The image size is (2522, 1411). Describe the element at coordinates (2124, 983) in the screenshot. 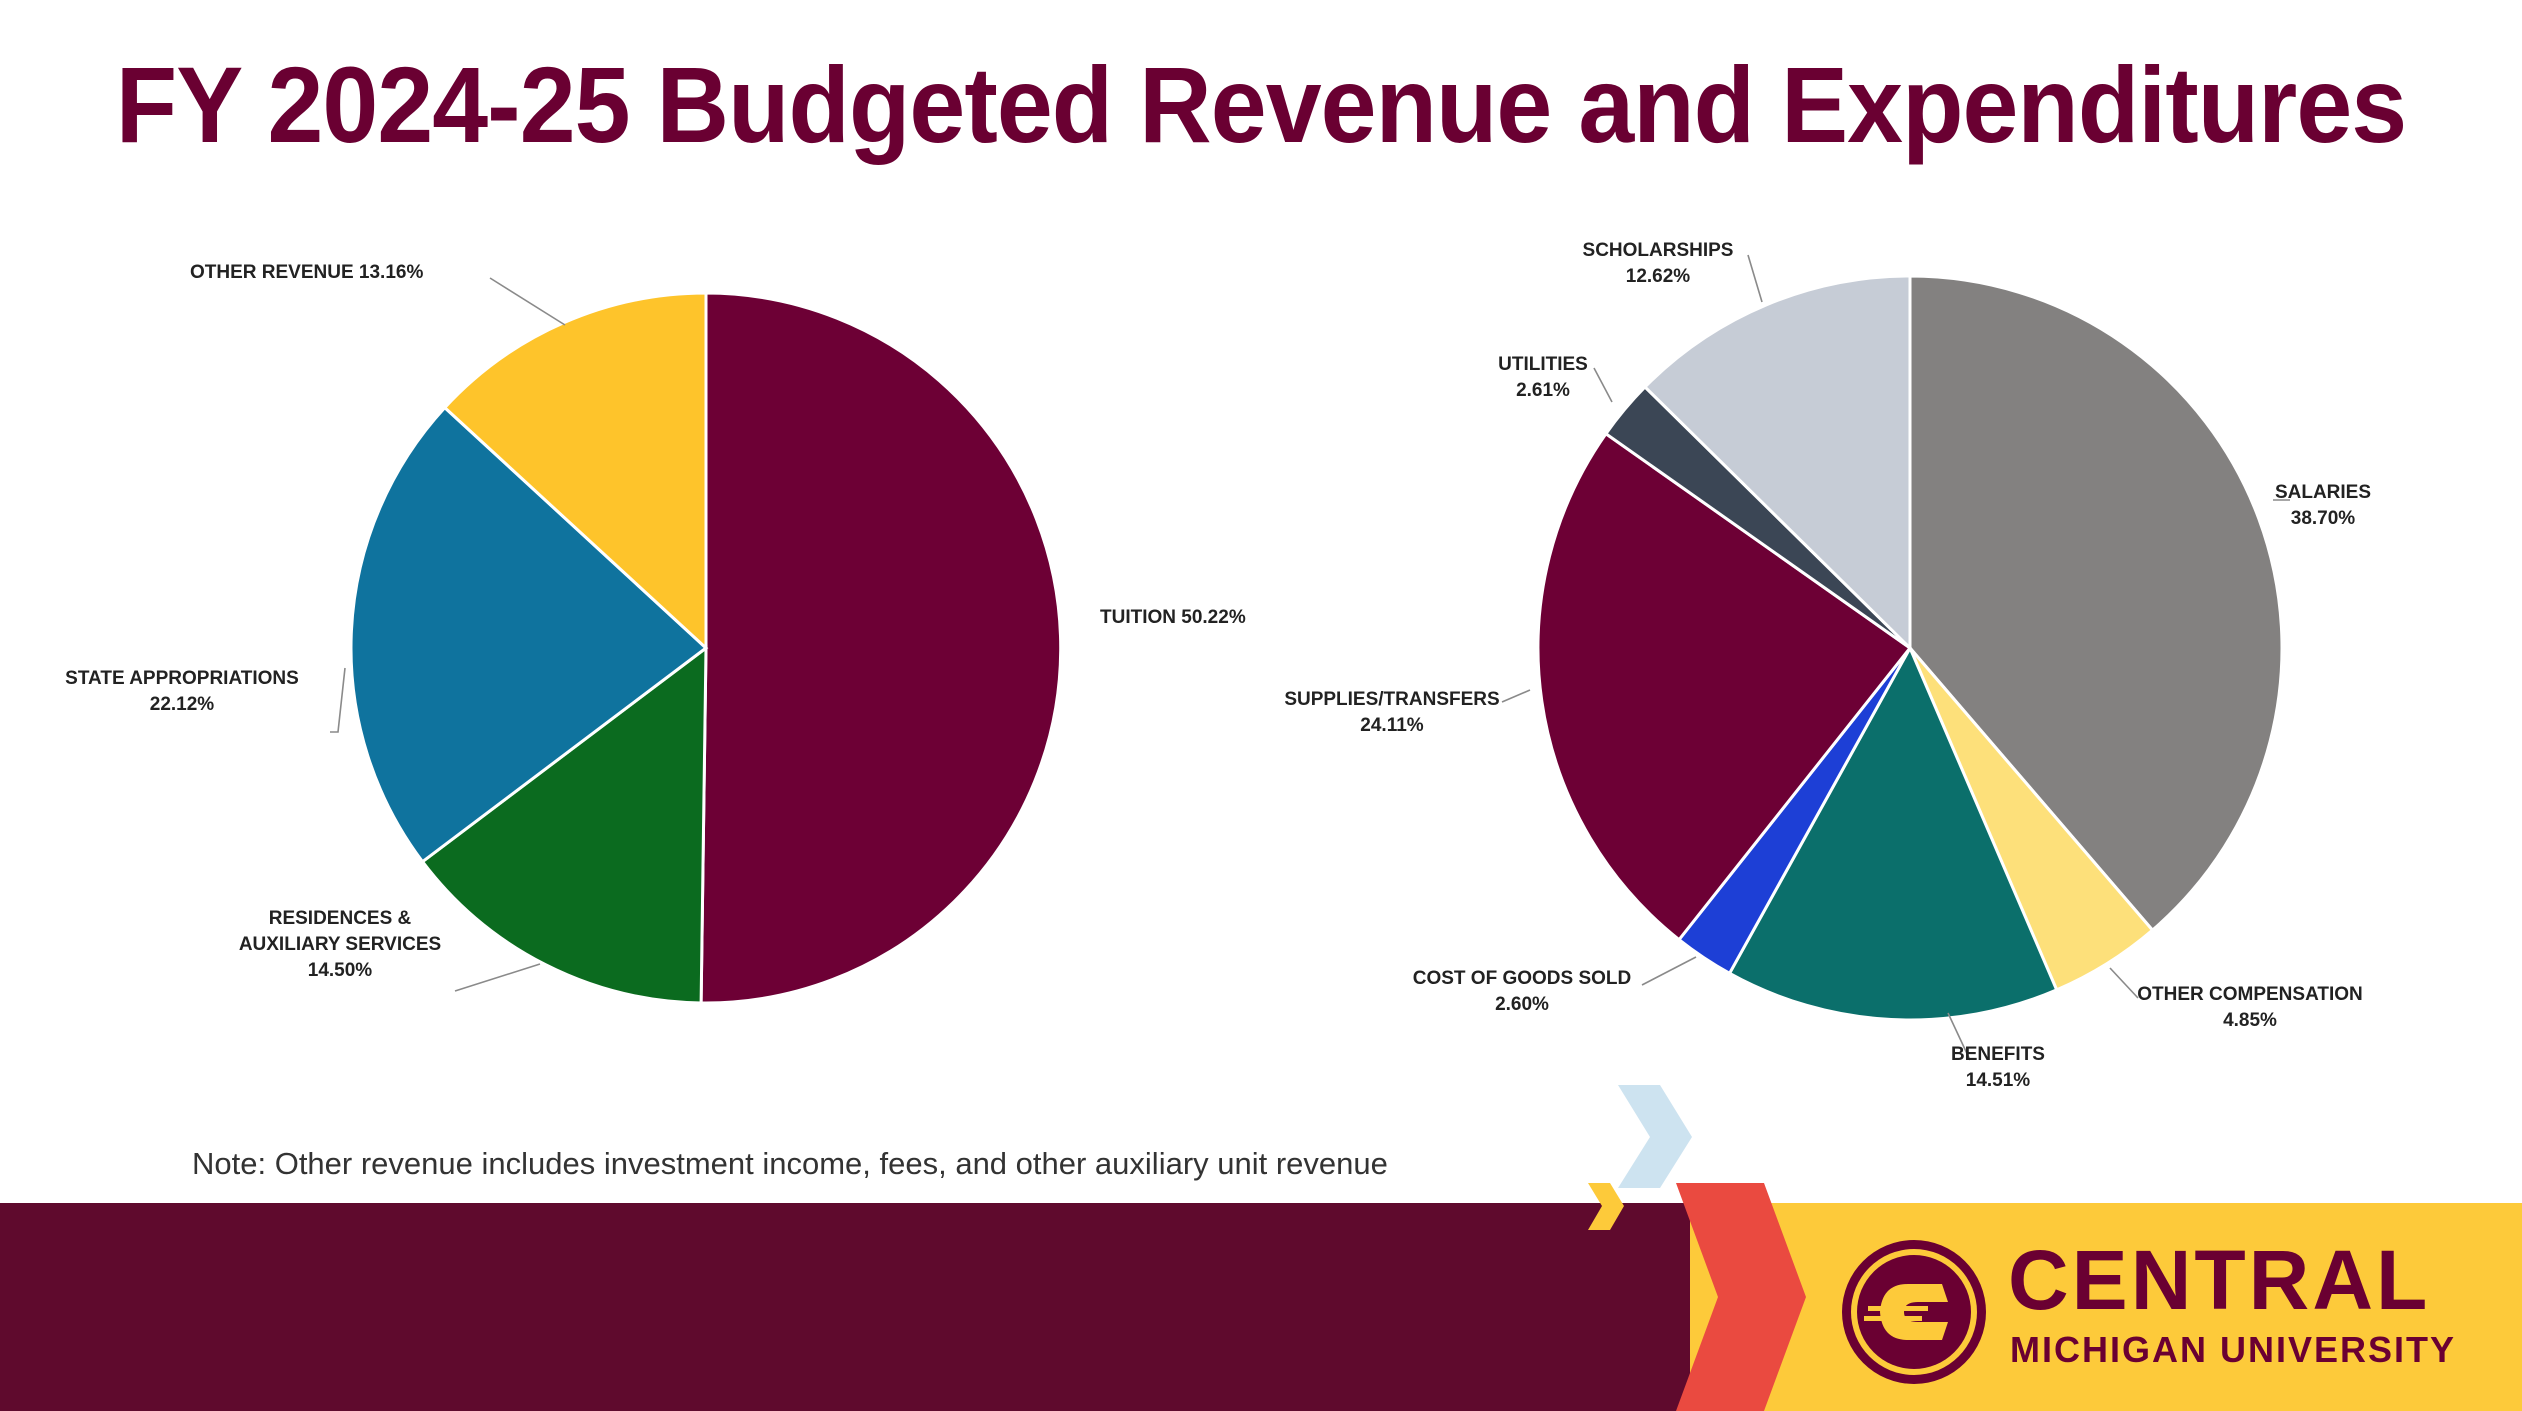

I see `leader-line-other-compensation` at that location.